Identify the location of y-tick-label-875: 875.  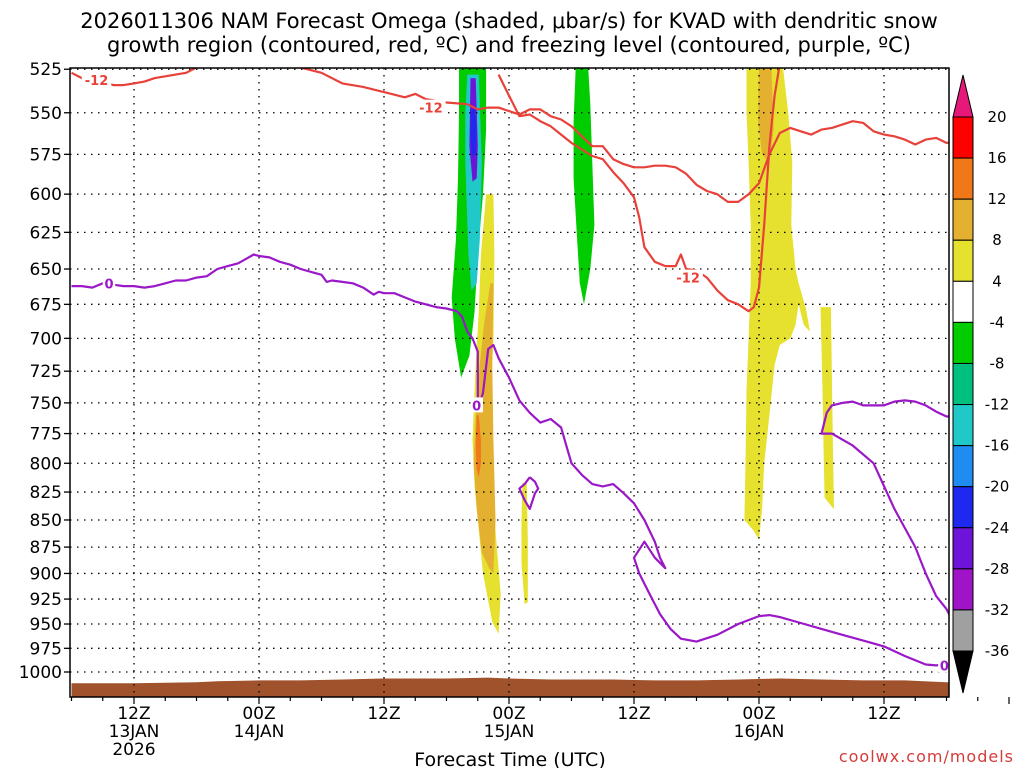
(46, 548).